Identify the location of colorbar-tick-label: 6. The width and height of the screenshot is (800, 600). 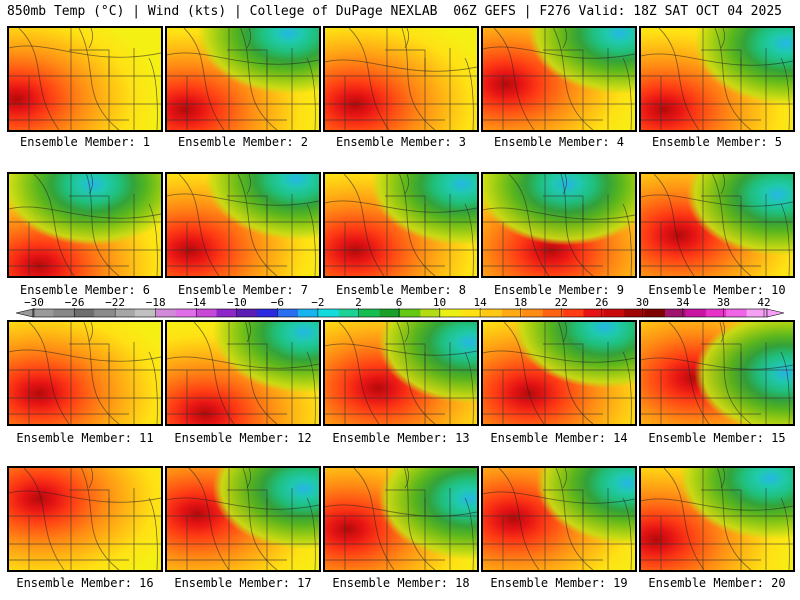
(399, 302).